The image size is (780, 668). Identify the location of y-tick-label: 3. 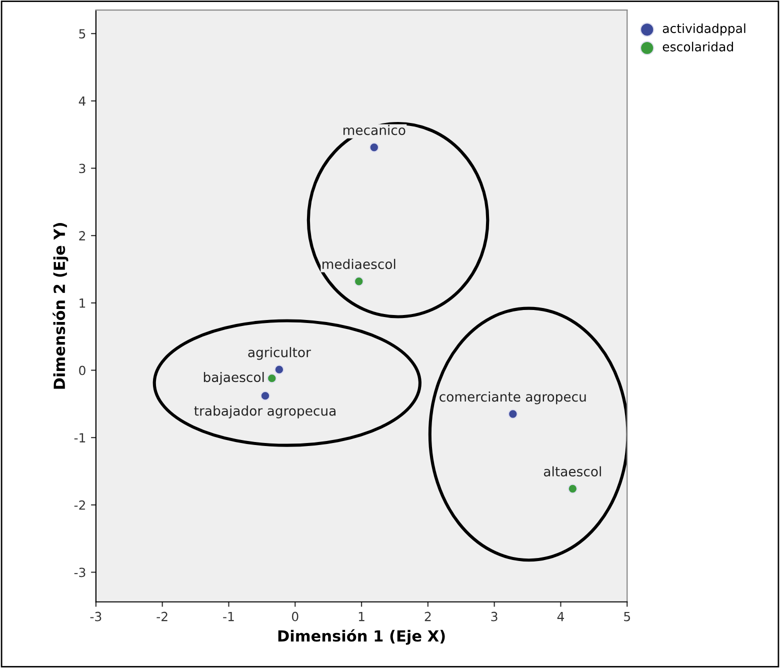
(82, 169).